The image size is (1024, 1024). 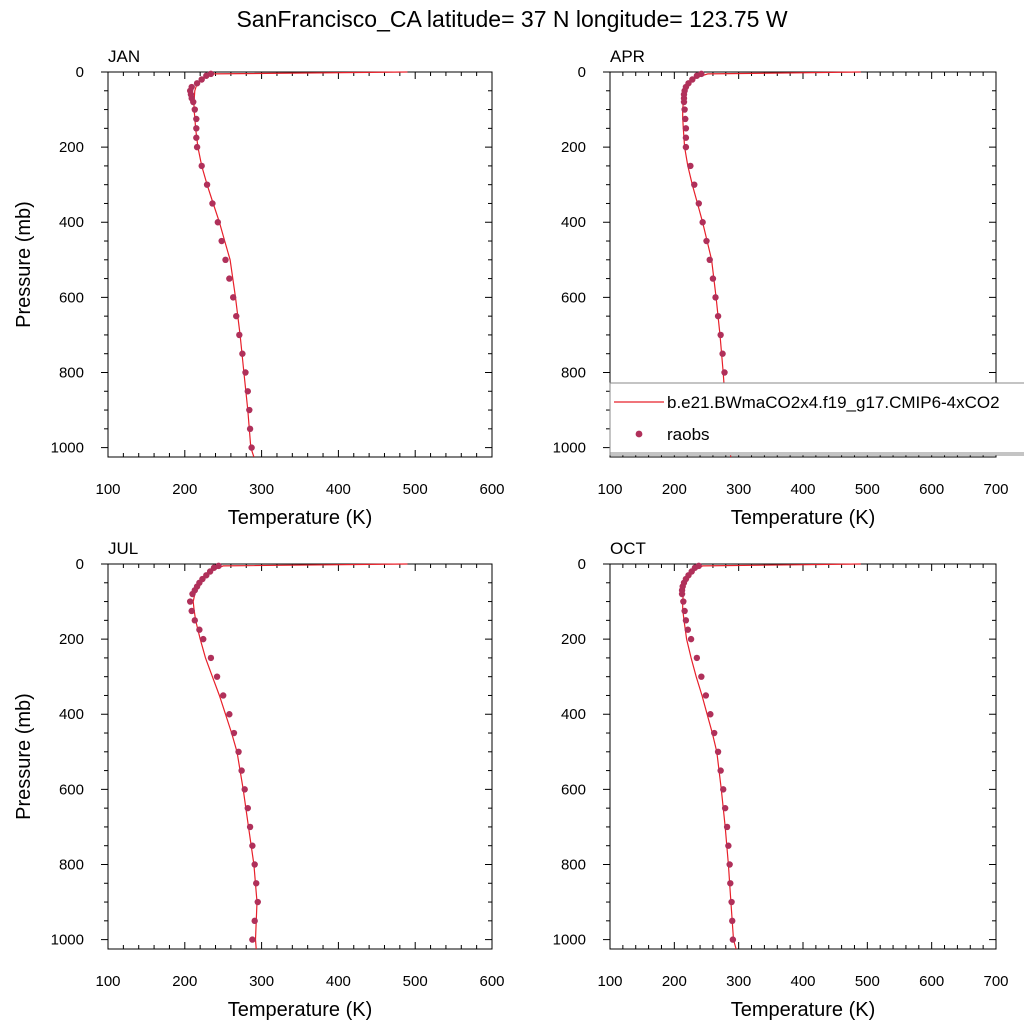 I want to click on panel-label: JAN, so click(x=124, y=56).